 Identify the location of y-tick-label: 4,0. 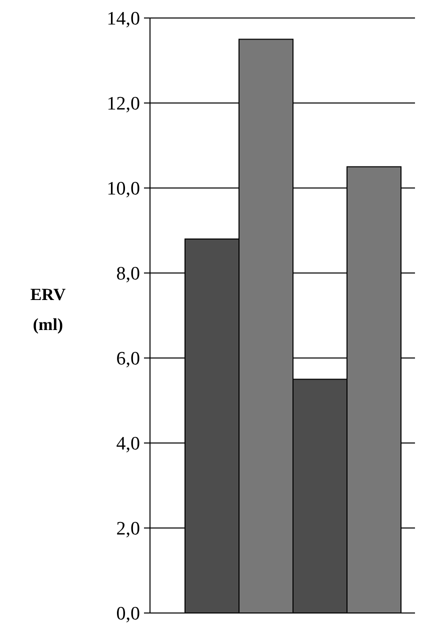
(128, 444).